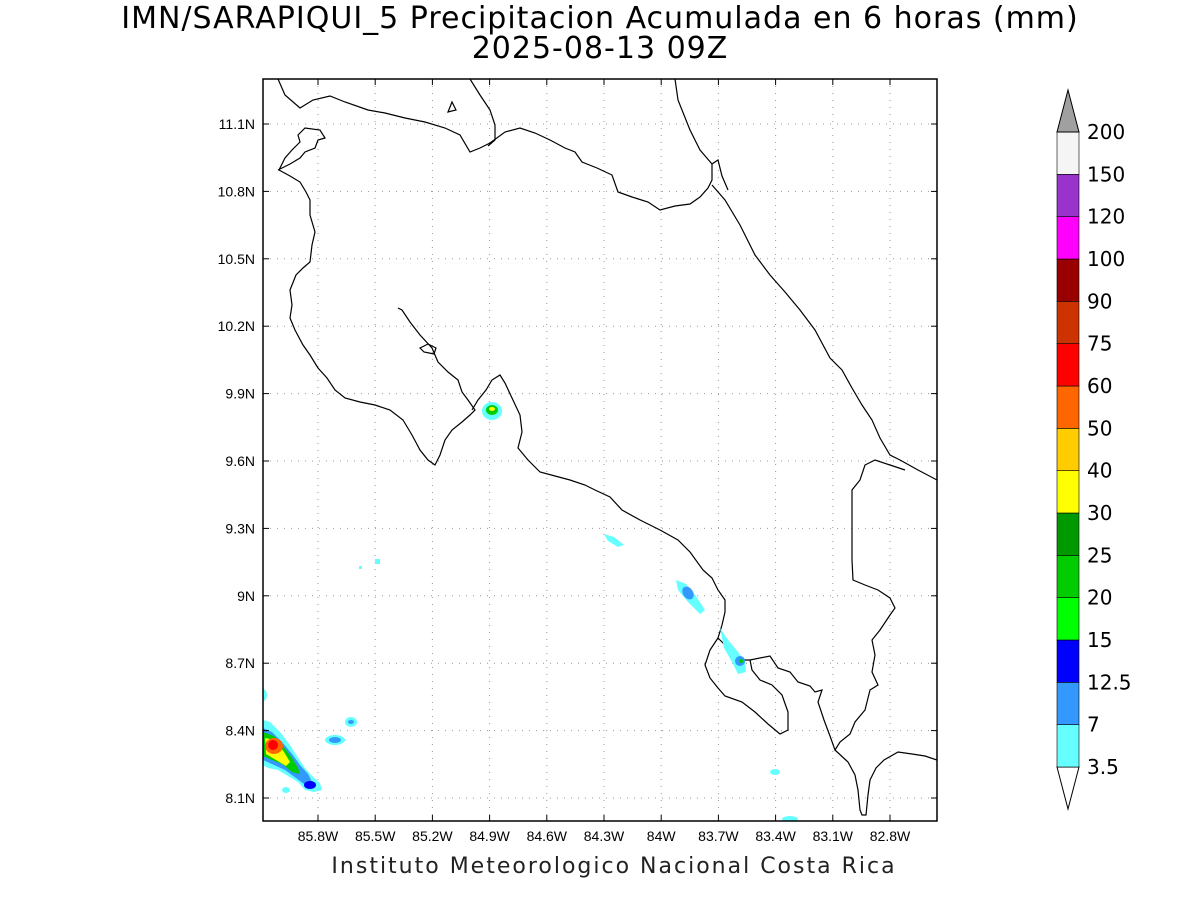 The width and height of the screenshot is (1200, 900). Describe the element at coordinates (240, 394) in the screenshot. I see `lat-tick-label: 9.9N` at that location.